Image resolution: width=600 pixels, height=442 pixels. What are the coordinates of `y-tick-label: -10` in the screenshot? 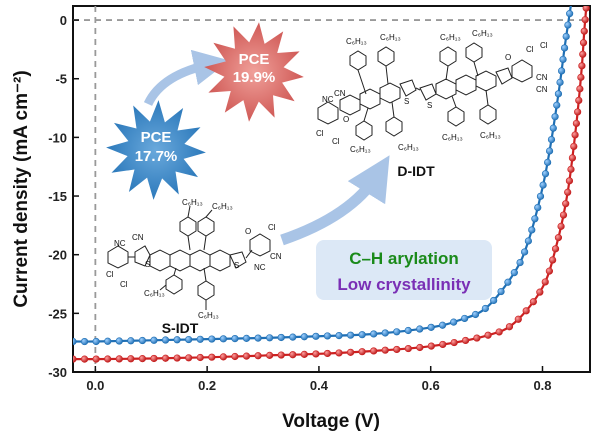 It's located at (57, 137).